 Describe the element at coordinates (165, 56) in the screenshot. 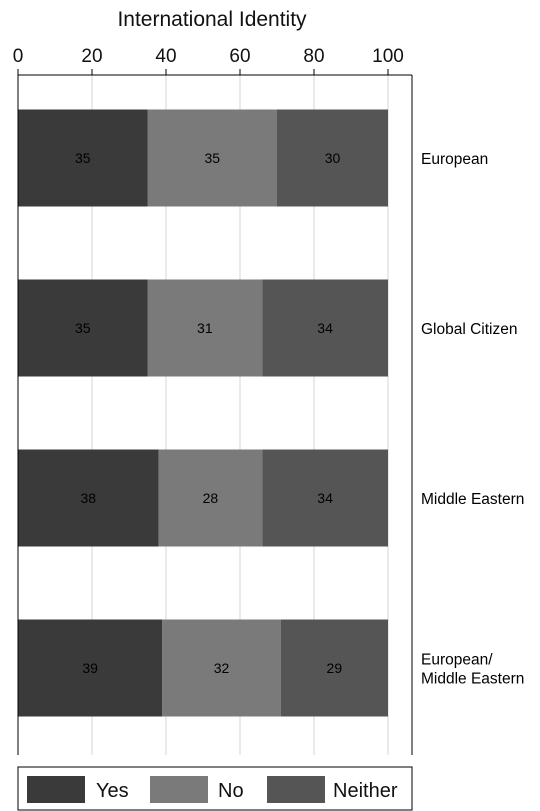

I see `x-tick-label: 40` at that location.